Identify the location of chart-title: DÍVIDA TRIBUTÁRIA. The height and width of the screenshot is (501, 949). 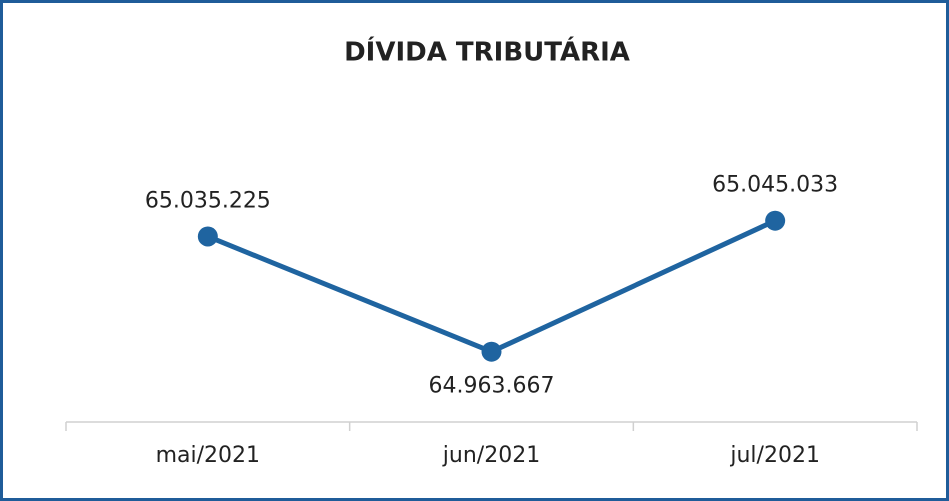
(487, 52).